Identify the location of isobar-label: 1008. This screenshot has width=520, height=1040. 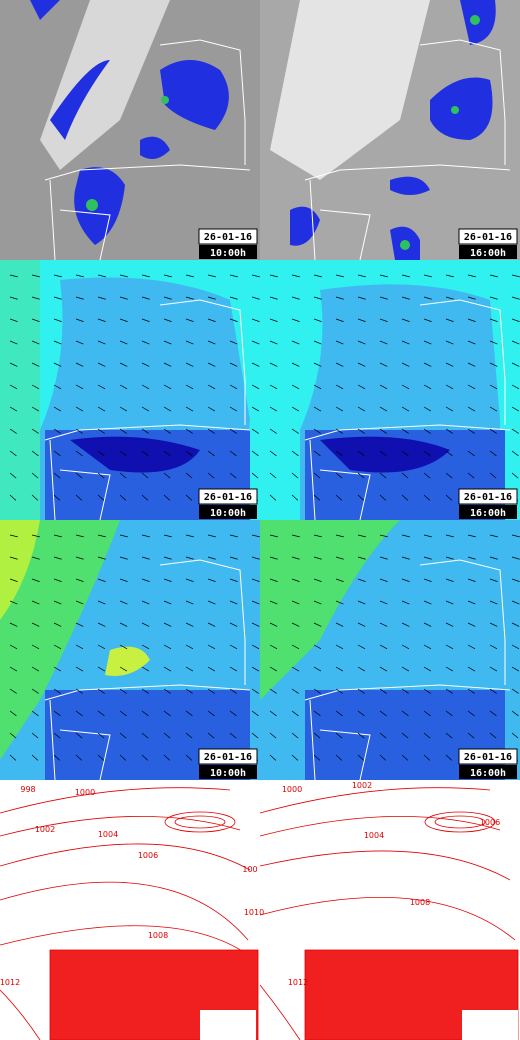
(420, 902).